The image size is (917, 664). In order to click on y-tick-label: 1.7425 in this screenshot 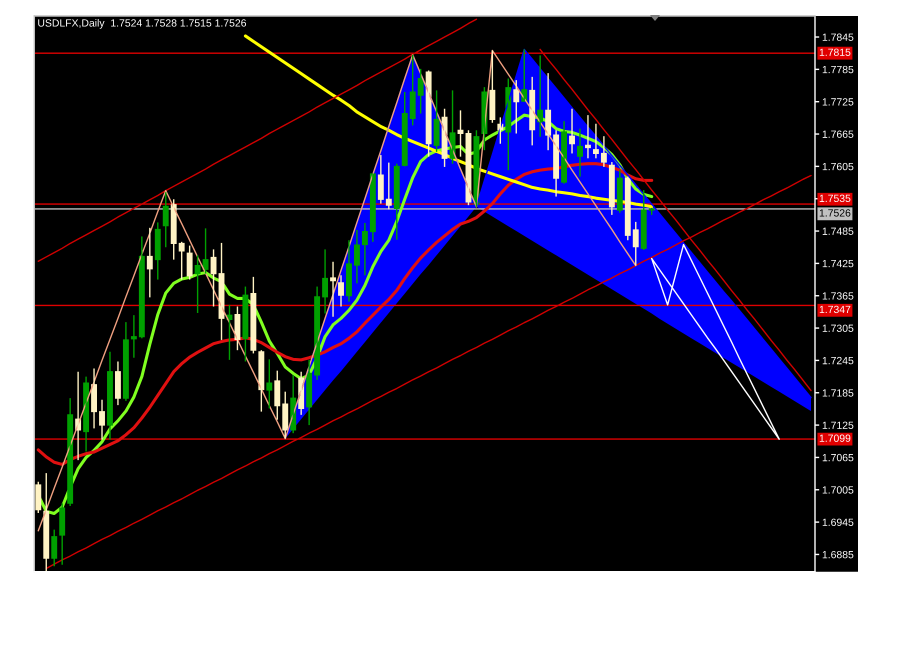, I will do `click(838, 264)`.